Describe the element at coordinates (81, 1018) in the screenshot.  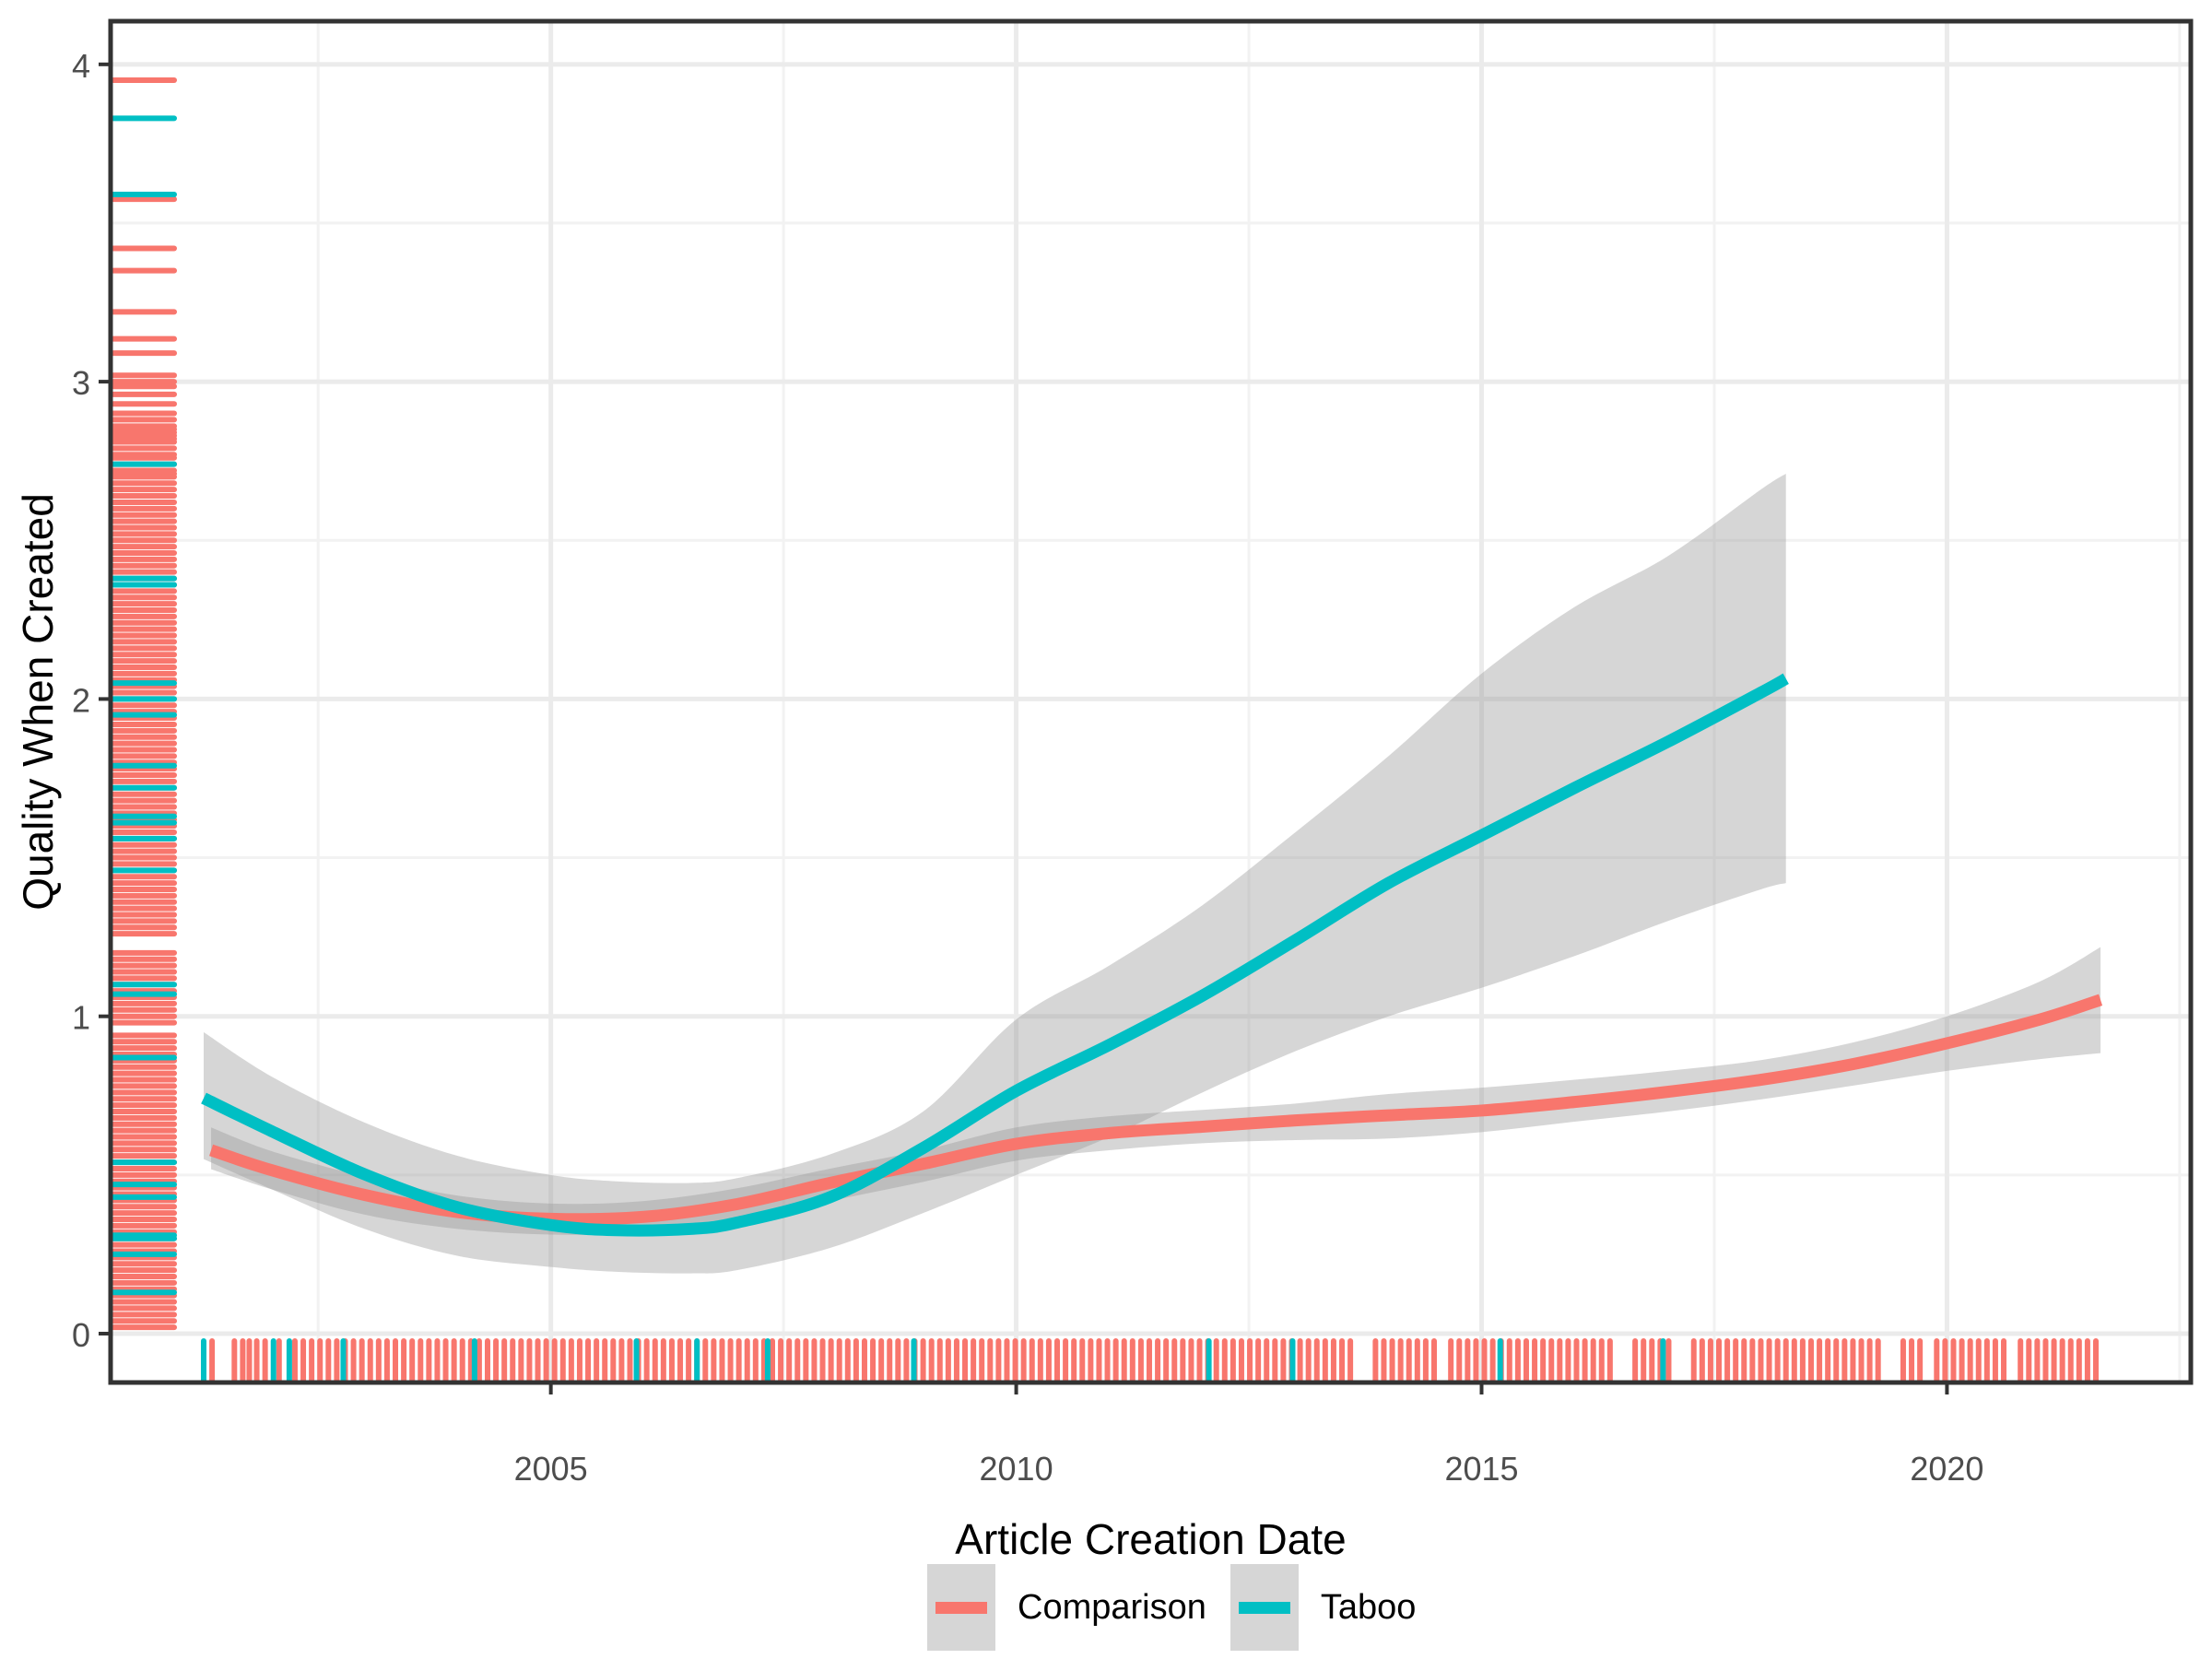
I see `y-tick-label: 1` at that location.